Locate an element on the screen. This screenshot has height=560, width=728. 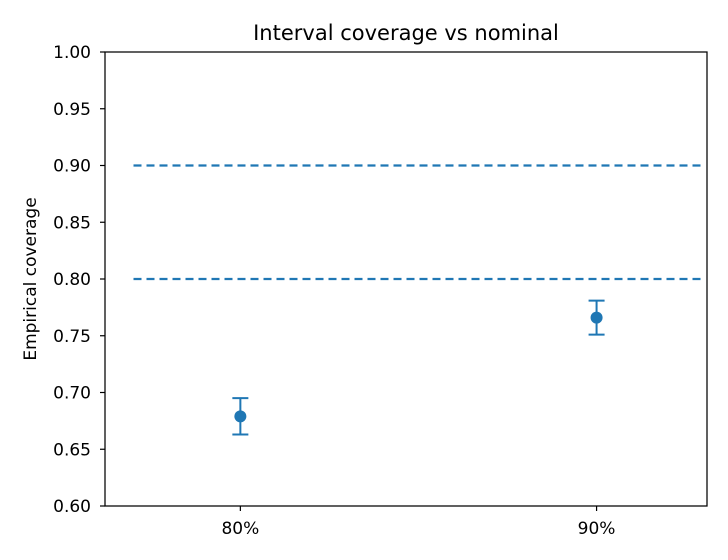
y-axis-ticks: 0.60 0.65 0.70 0.75 0.80 0.85 0.90 0.95 1.00 is located at coordinates (79, 280).